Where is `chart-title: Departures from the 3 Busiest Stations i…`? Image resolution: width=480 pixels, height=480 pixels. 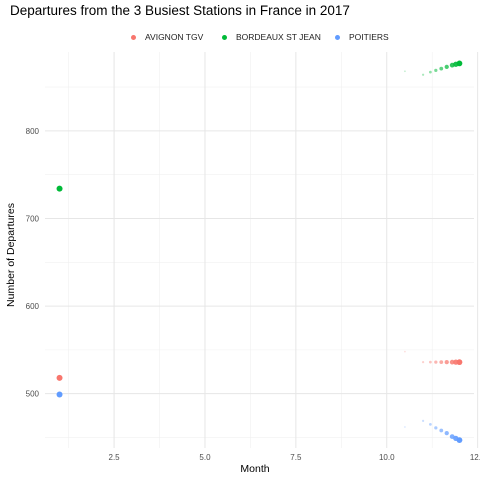
chart-title: Departures from the 3 Busiest Stations i… is located at coordinates (180, 10).